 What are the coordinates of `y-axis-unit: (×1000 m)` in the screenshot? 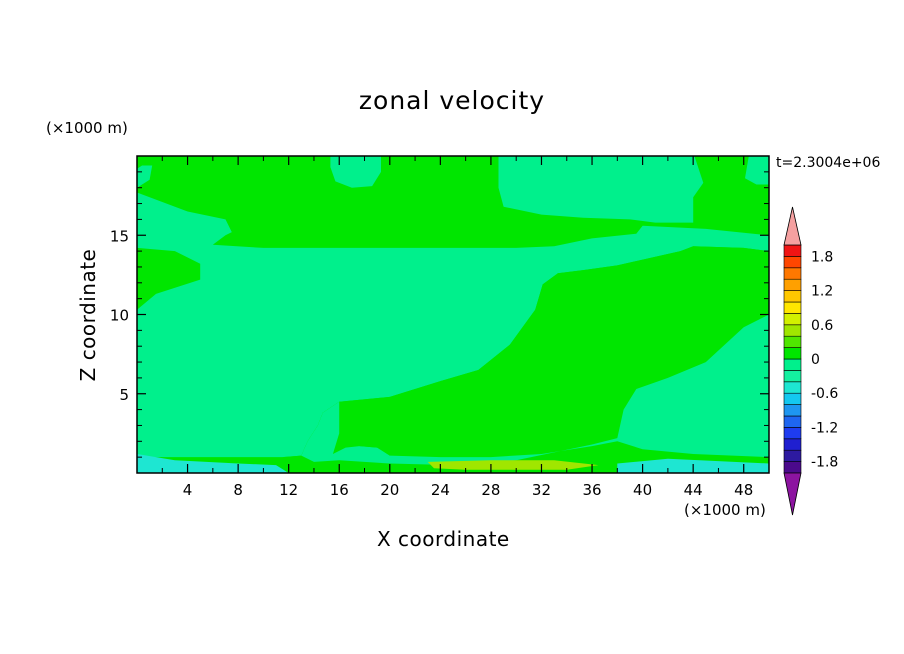 It's located at (87, 128).